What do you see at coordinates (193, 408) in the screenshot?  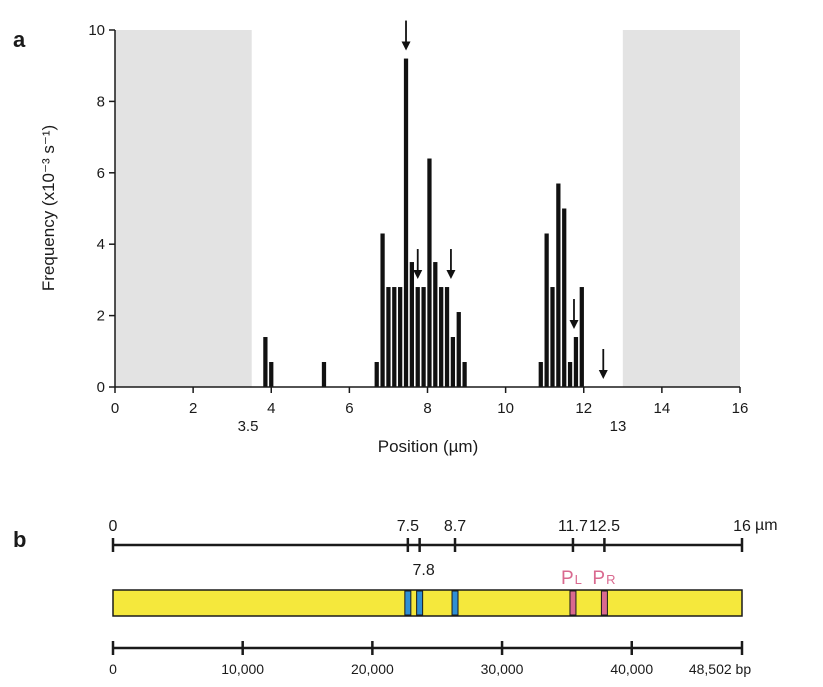 I see `x-tick-label: 2` at bounding box center [193, 408].